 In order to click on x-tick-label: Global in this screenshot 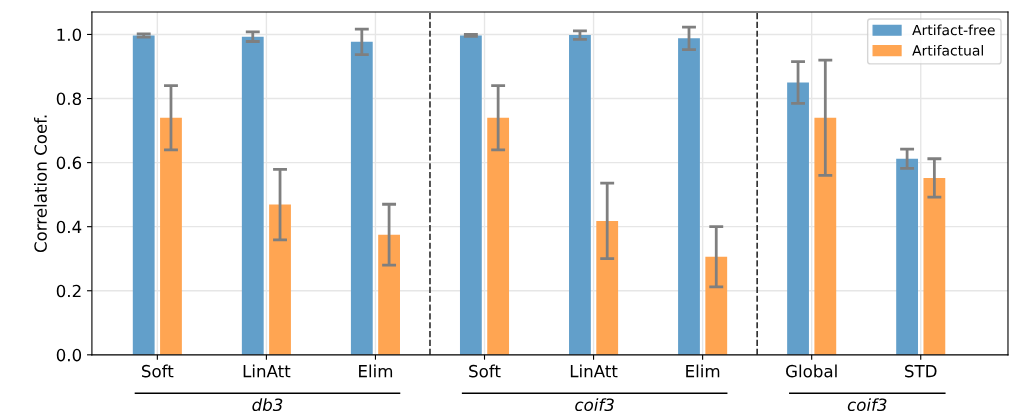, I will do `click(811, 371)`.